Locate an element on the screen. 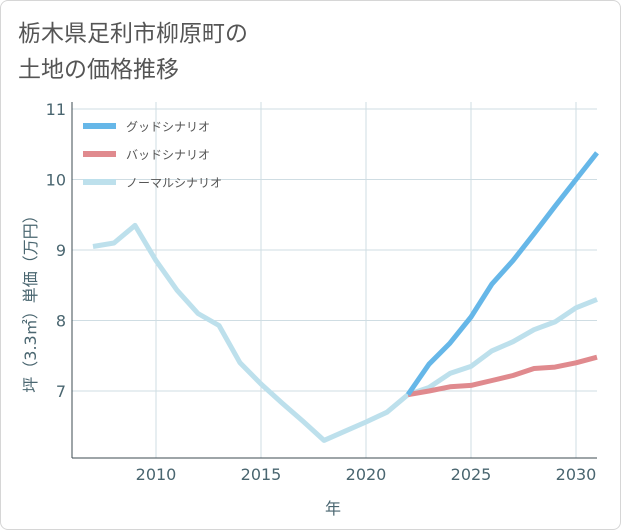 Image resolution: width=621 pixels, height=530 pixels. y-tick-label: 9 is located at coordinates (61, 250).